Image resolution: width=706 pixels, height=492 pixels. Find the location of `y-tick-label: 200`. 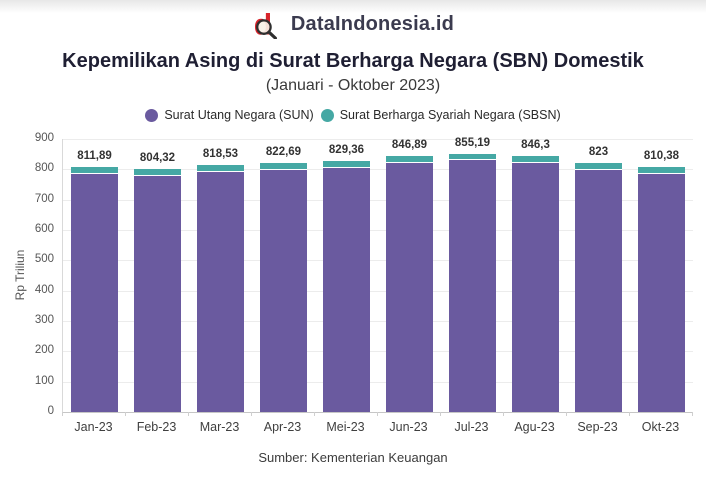

y-tick-label: 200 is located at coordinates (44, 350).